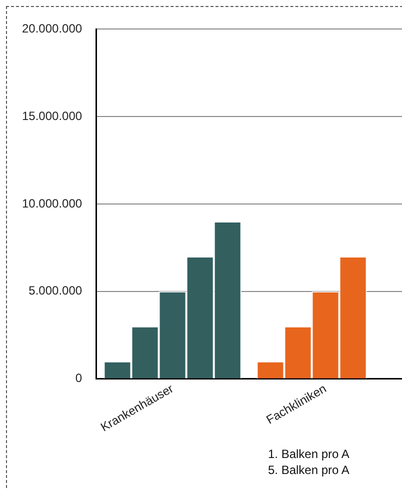  I want to click on y-tick-label: 5.000.000, so click(55, 291).